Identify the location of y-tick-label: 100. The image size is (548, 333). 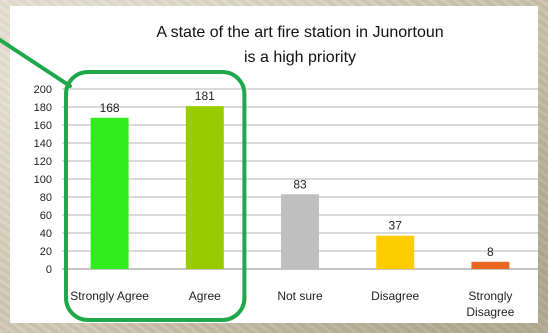
(43, 180).